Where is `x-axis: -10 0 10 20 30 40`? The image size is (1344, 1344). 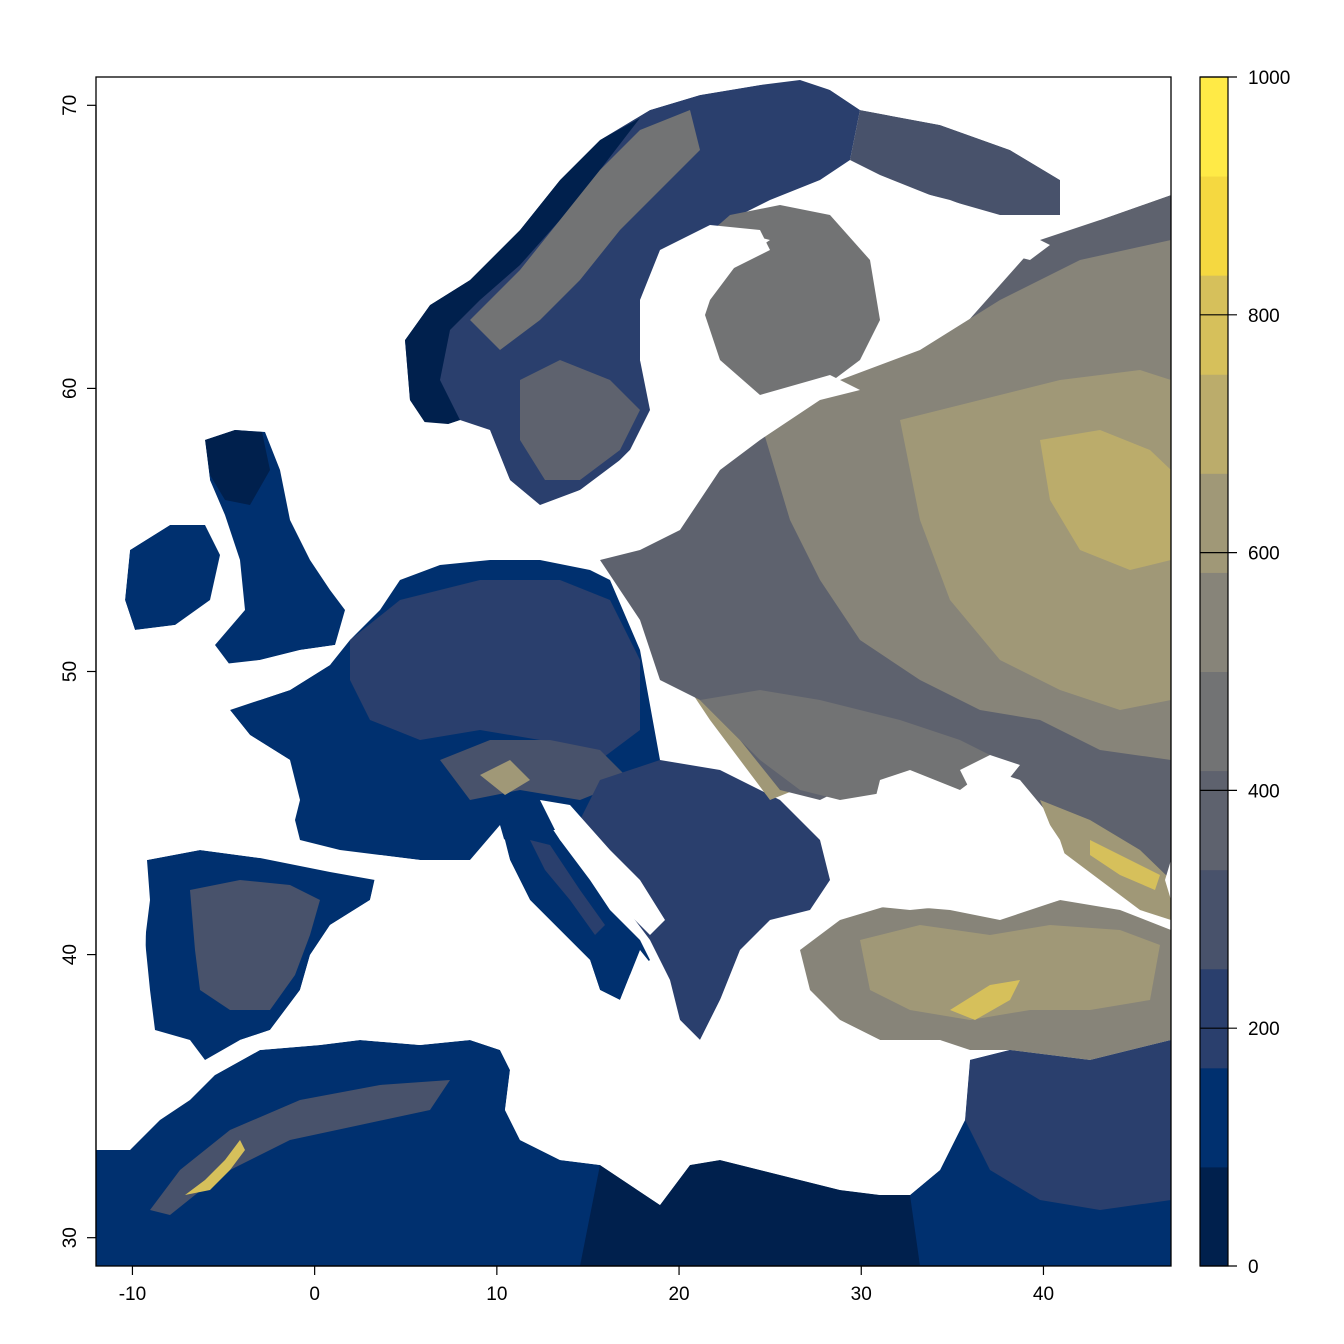 x-axis: -10 0 10 20 30 40 is located at coordinates (586, 1285).